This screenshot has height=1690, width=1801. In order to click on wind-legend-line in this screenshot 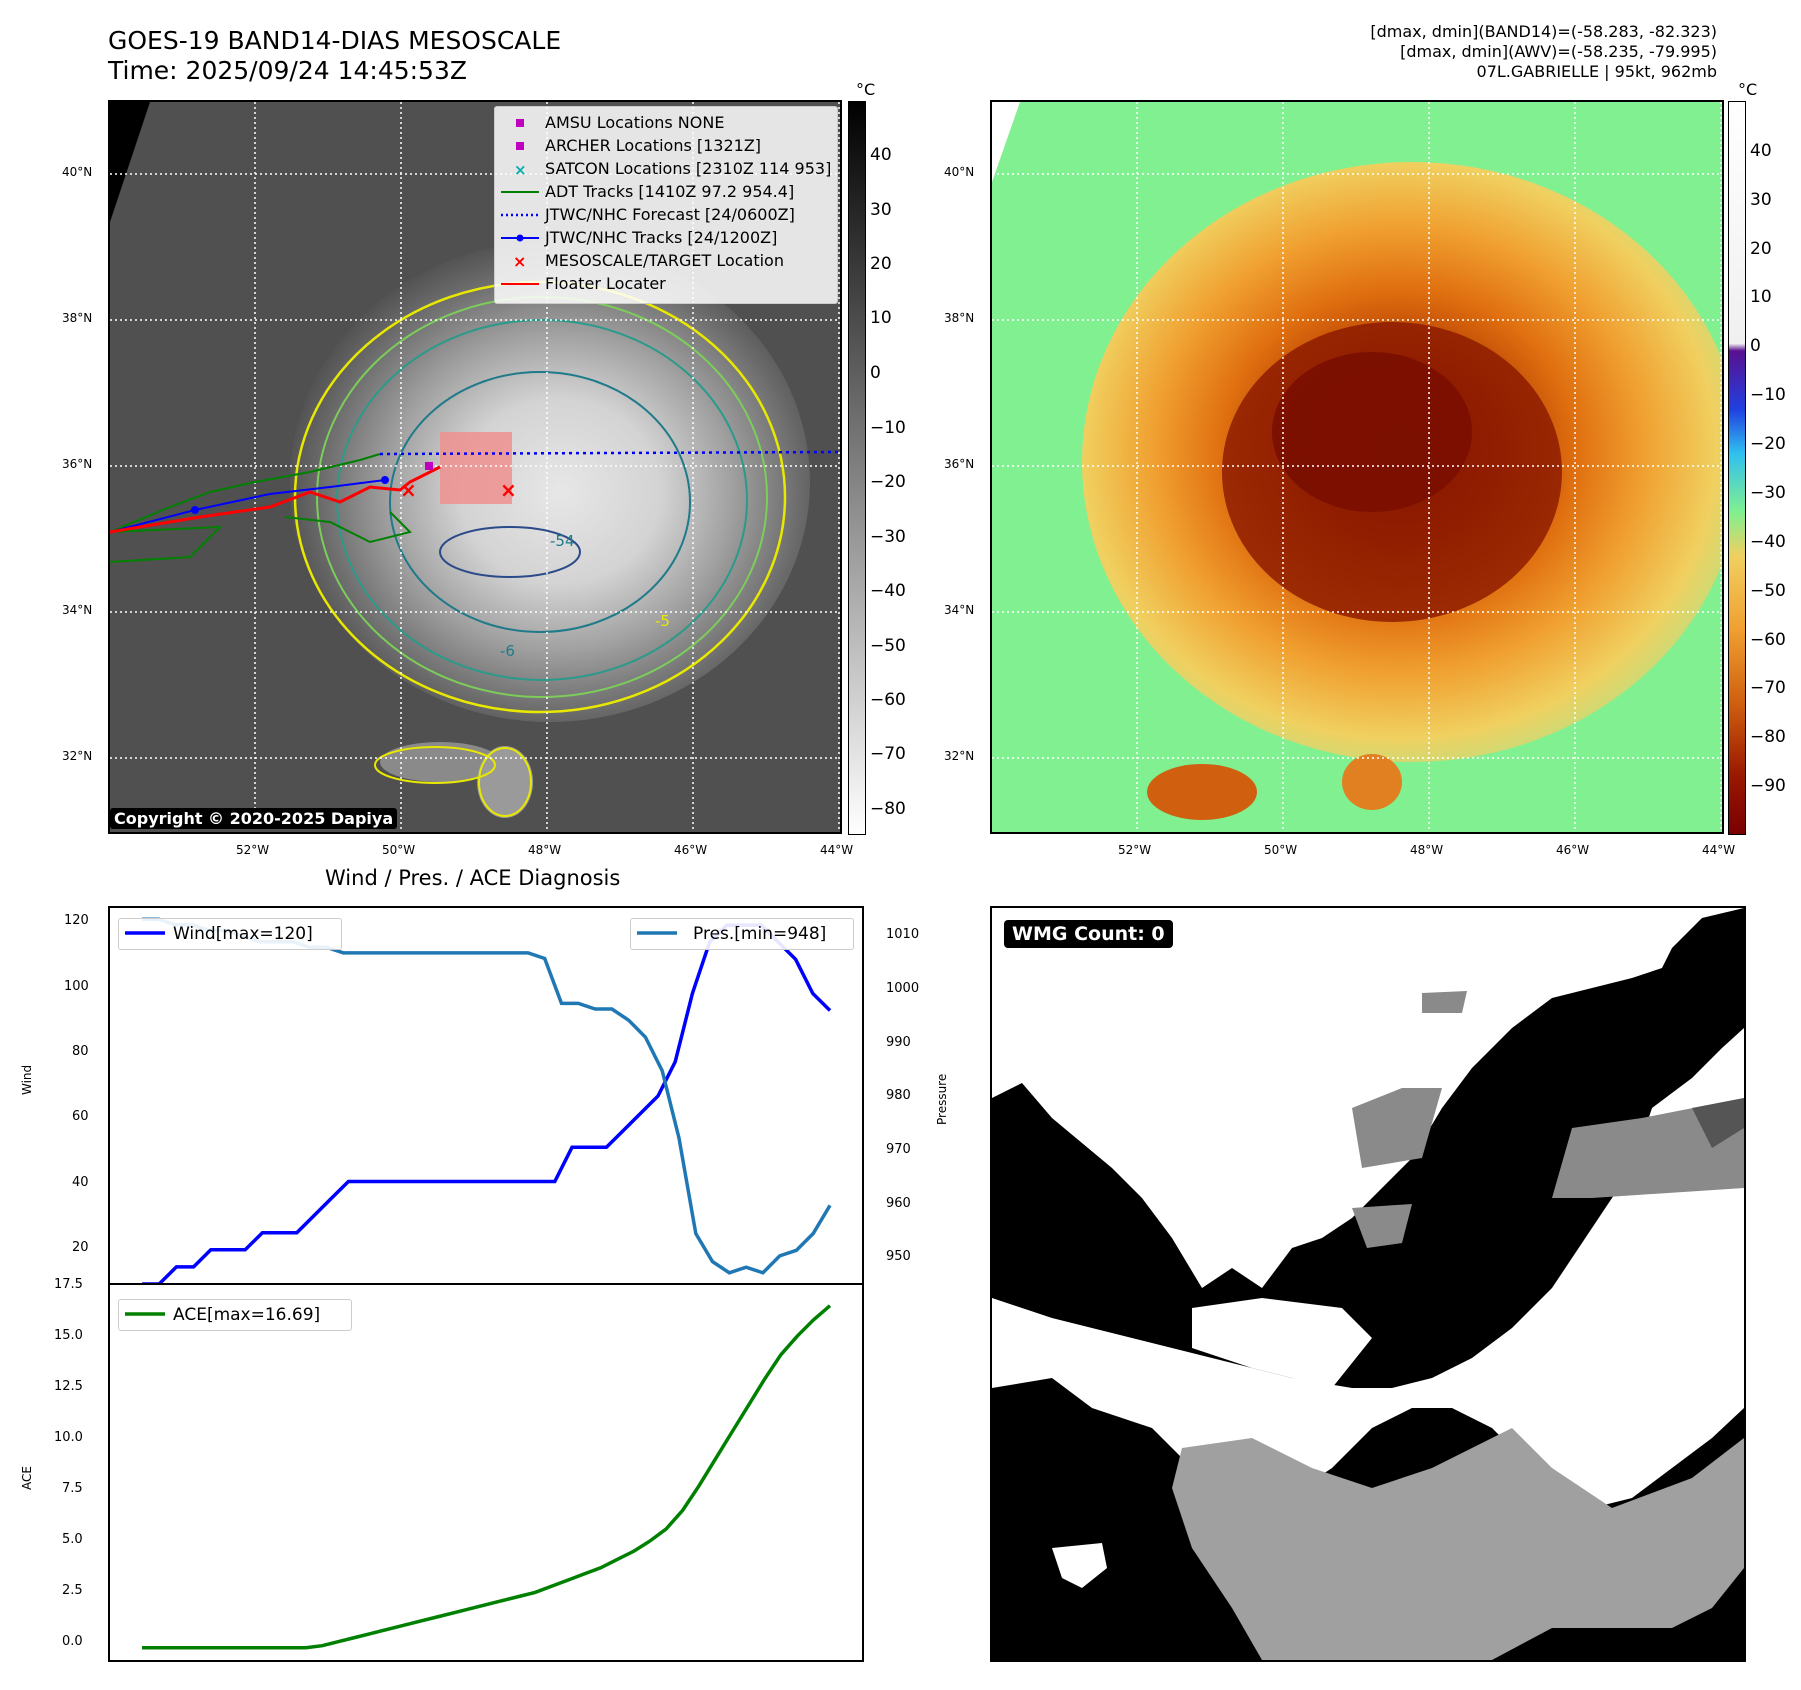, I will do `click(145, 933)`.